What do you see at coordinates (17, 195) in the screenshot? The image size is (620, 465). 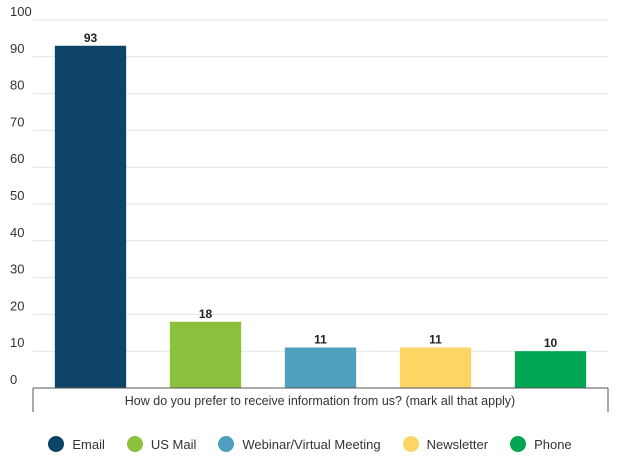 I see `y-tick-label: 50` at bounding box center [17, 195].